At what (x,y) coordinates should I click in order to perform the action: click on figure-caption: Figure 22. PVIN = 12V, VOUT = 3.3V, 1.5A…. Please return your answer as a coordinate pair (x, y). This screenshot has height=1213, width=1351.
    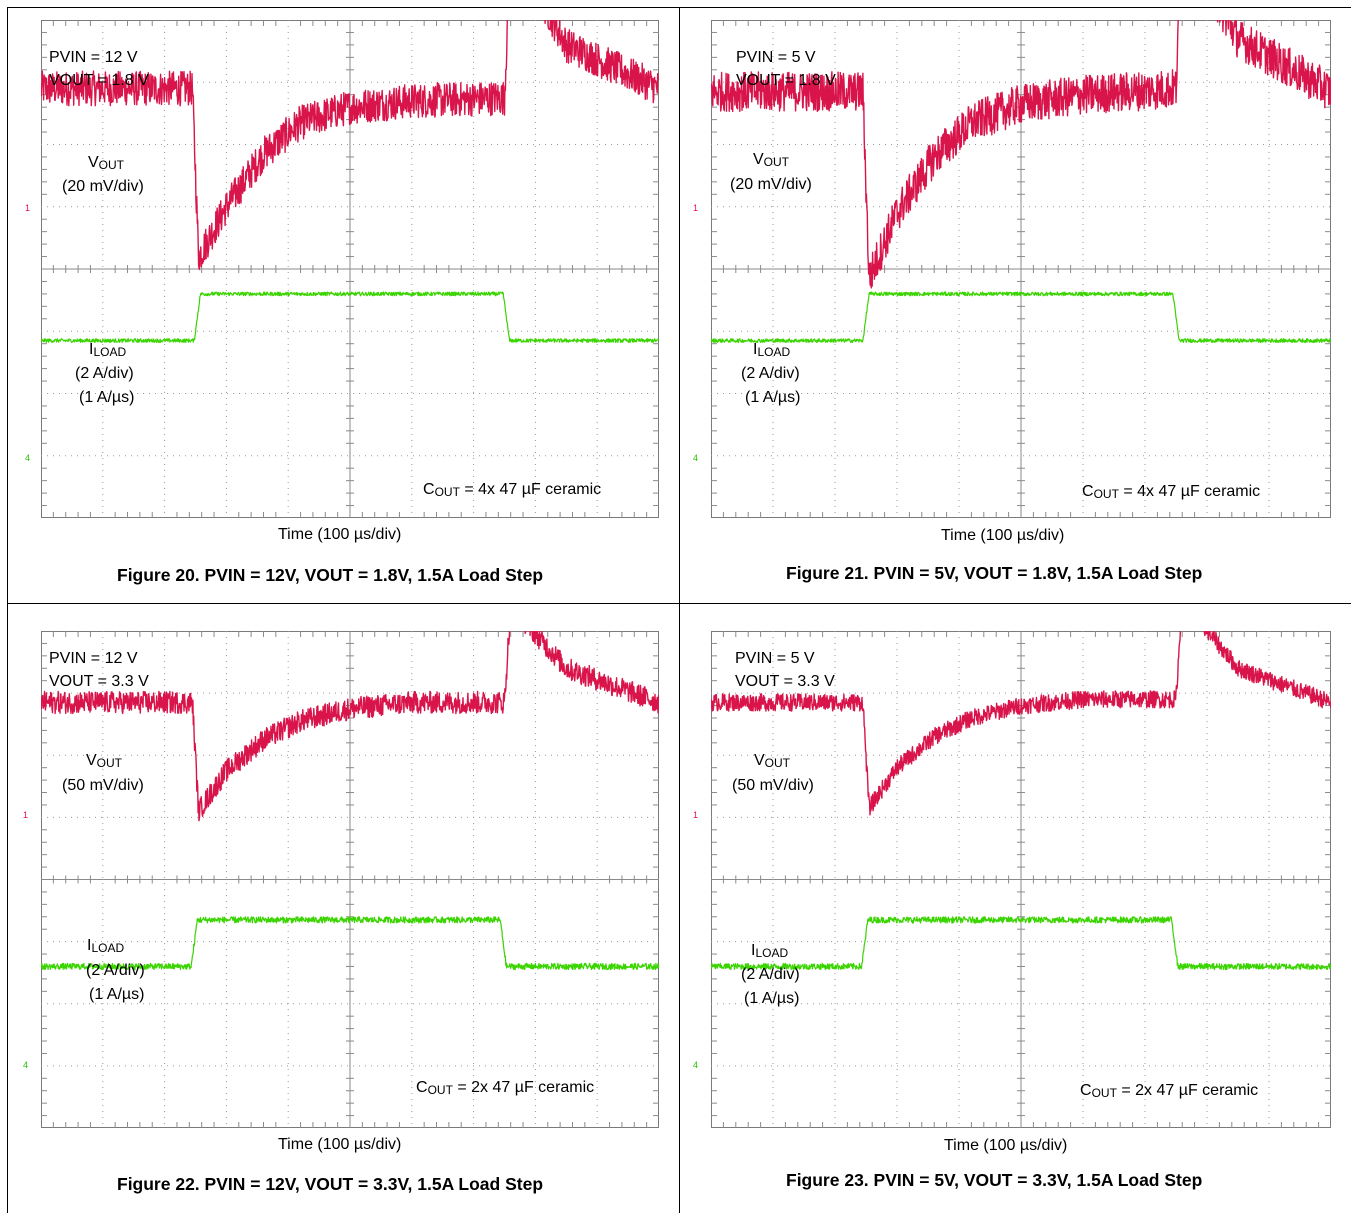
    Looking at the image, I should click on (330, 1184).